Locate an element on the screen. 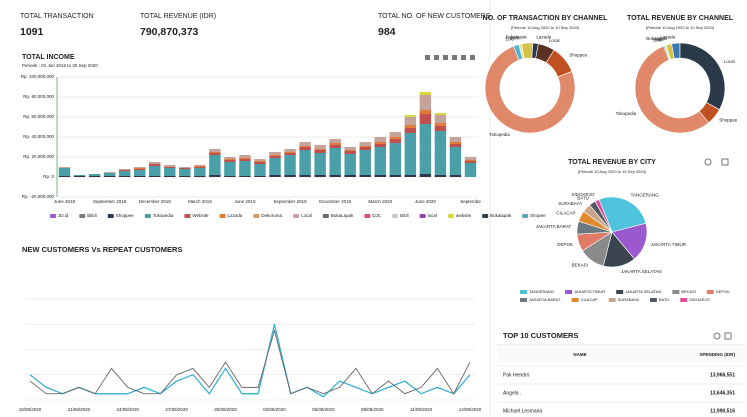 The height and width of the screenshot is (417, 747). legend-label: JAKARTA TIMUR is located at coordinates (589, 291).